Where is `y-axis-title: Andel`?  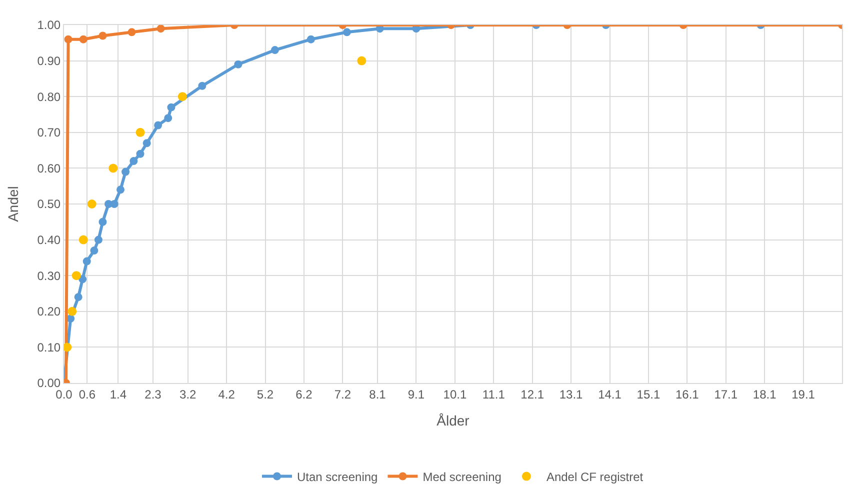
y-axis-title: Andel is located at coordinates (12, 204).